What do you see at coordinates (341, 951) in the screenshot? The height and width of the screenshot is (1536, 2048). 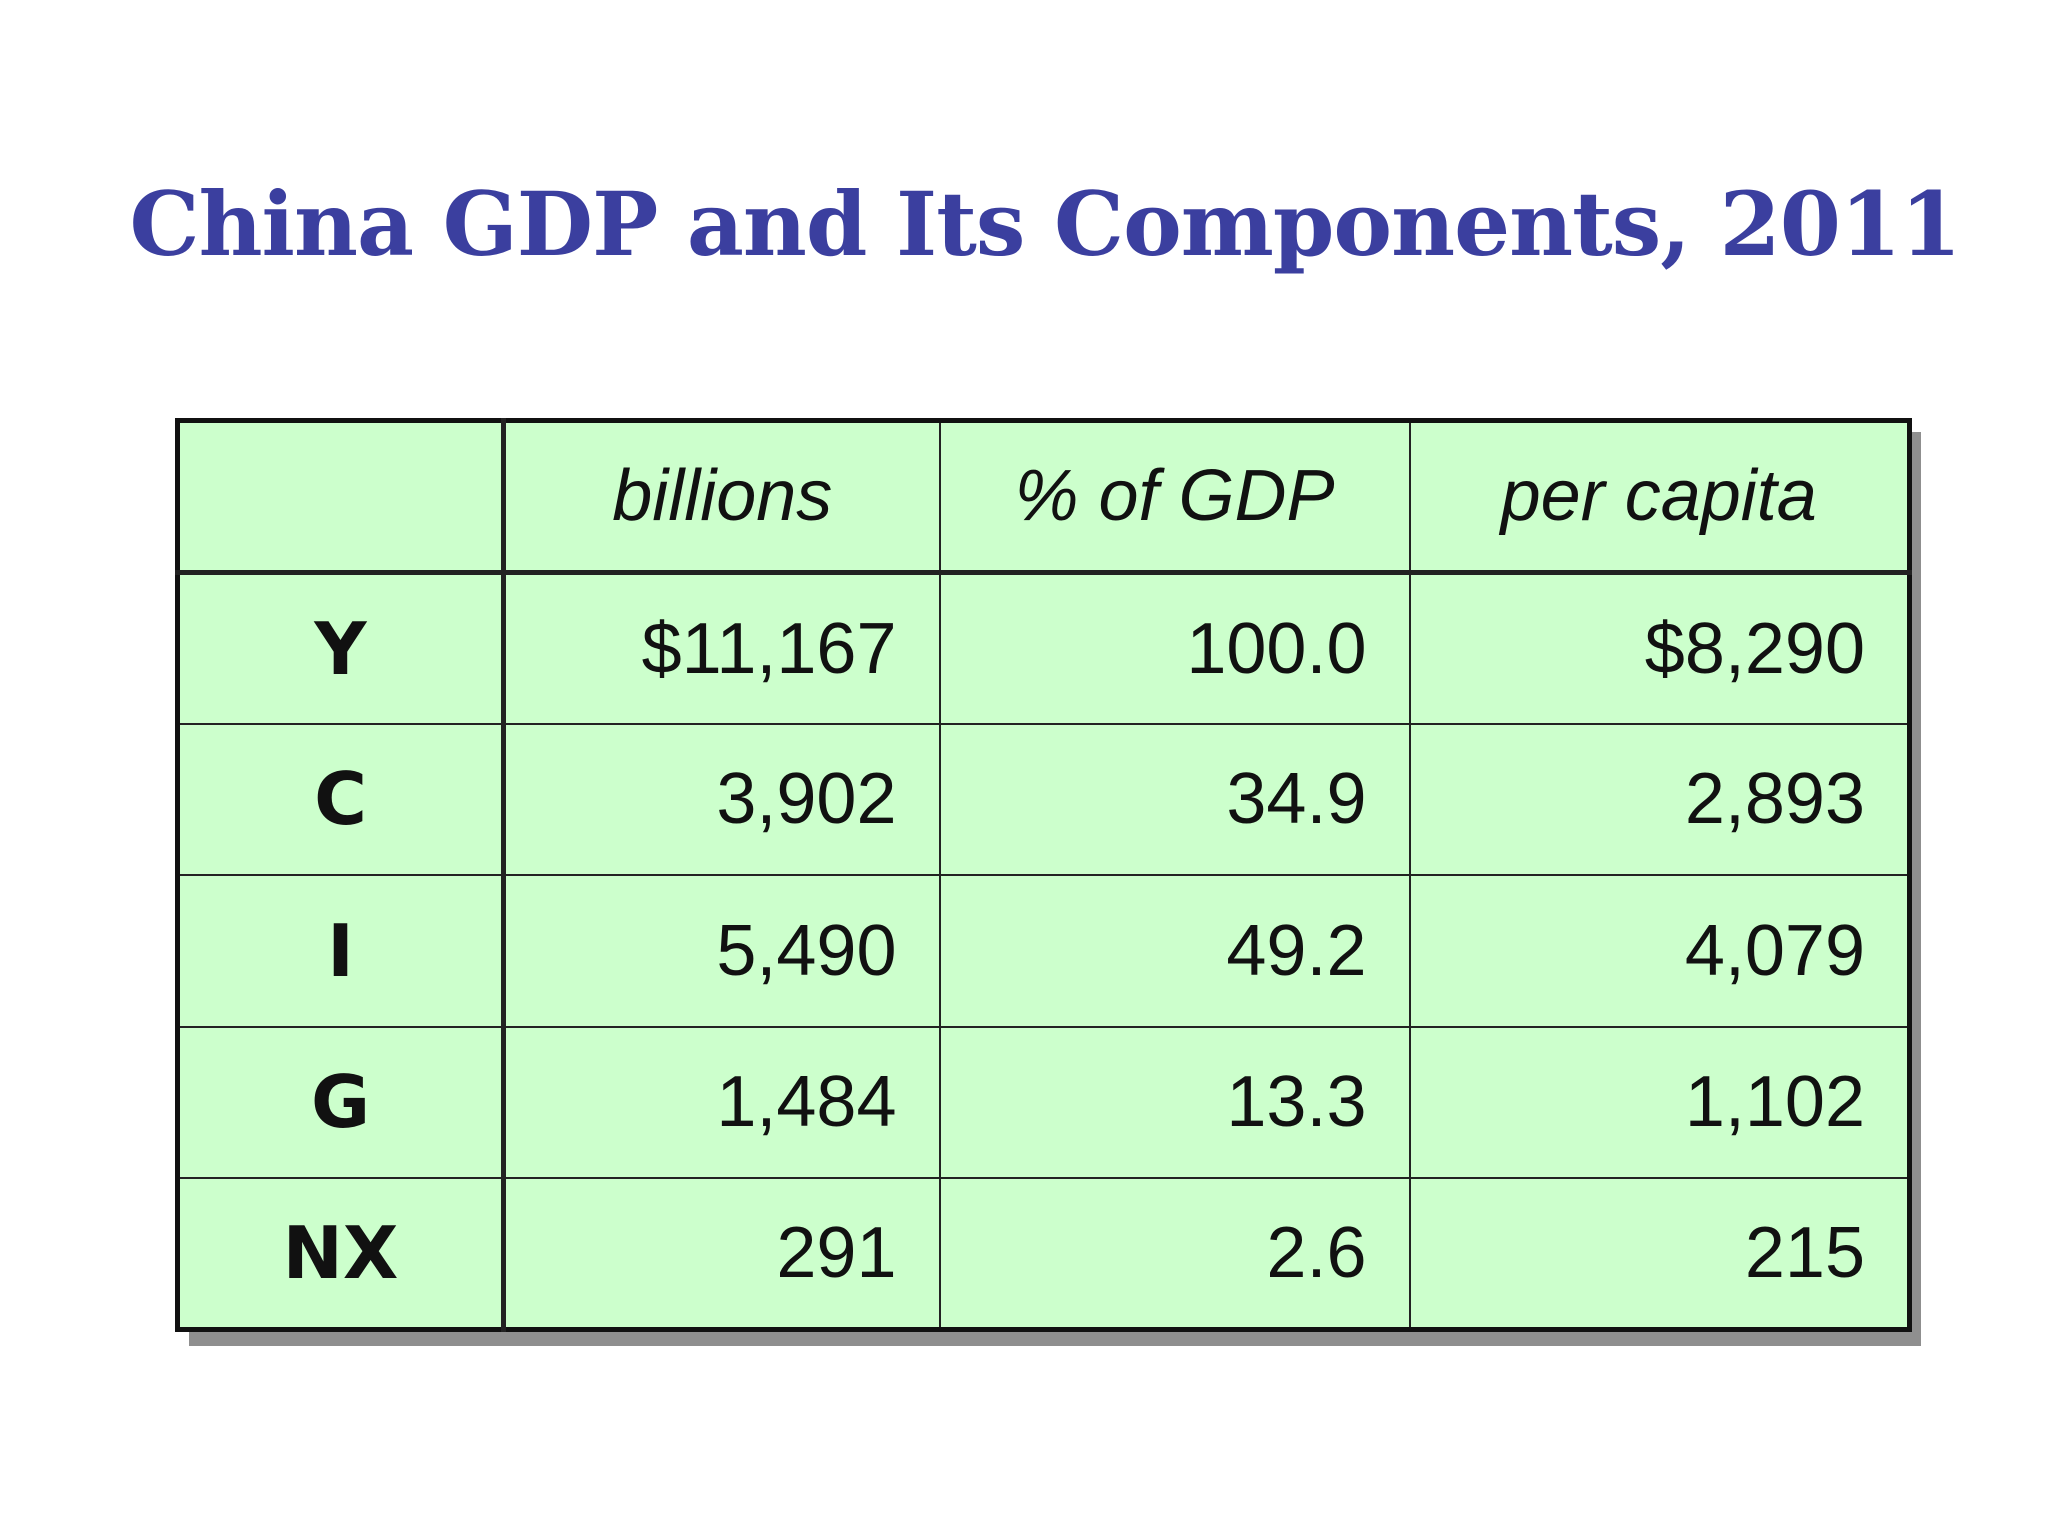 I see `row-label: I` at bounding box center [341, 951].